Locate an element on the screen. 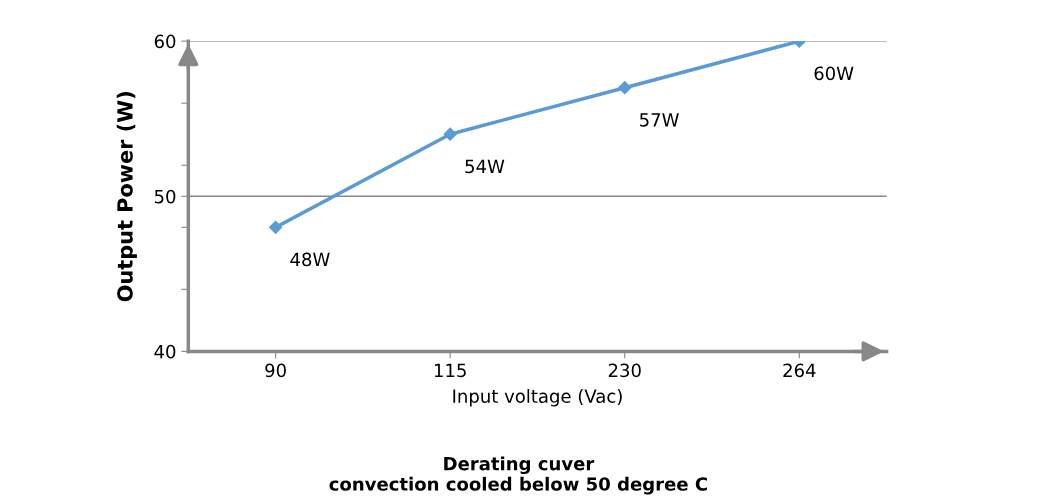 This screenshot has height=502, width=1058. data-label: 60W is located at coordinates (834, 73).